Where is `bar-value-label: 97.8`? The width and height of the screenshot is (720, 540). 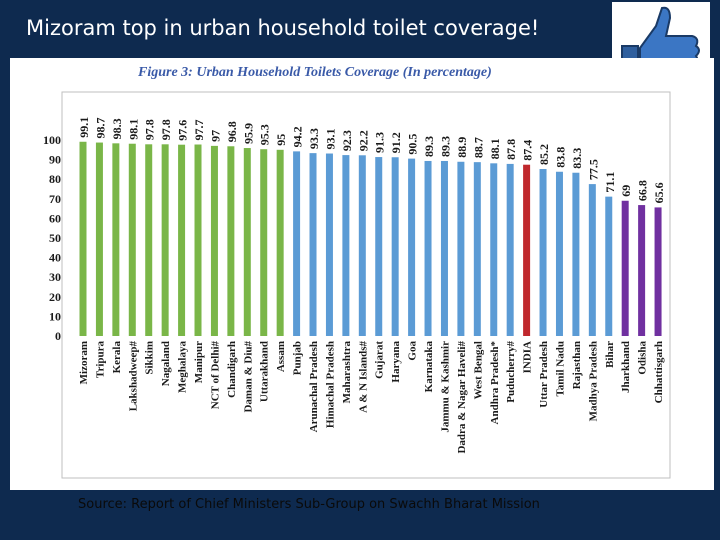 bar-value-label: 97.8 is located at coordinates (166, 129).